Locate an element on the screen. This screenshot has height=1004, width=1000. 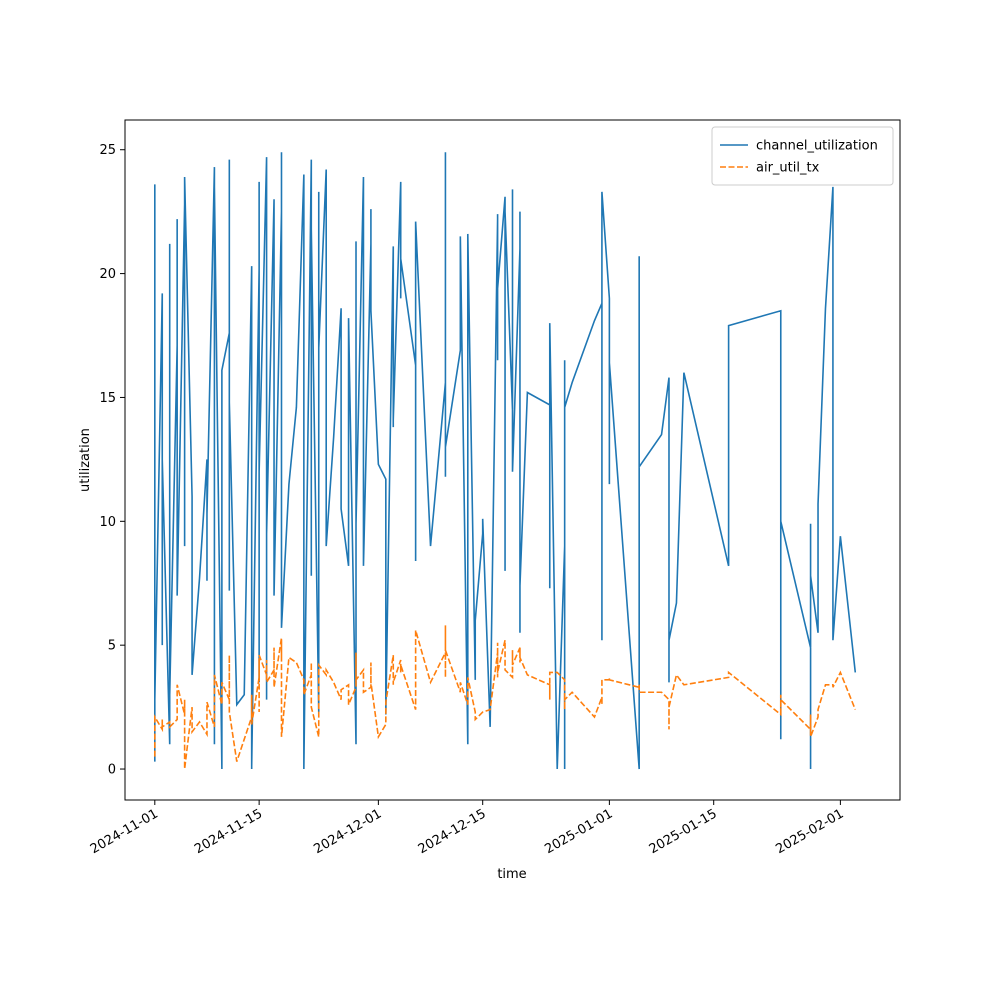
x-tick-label: 2024-11-01 is located at coordinates (124, 831).